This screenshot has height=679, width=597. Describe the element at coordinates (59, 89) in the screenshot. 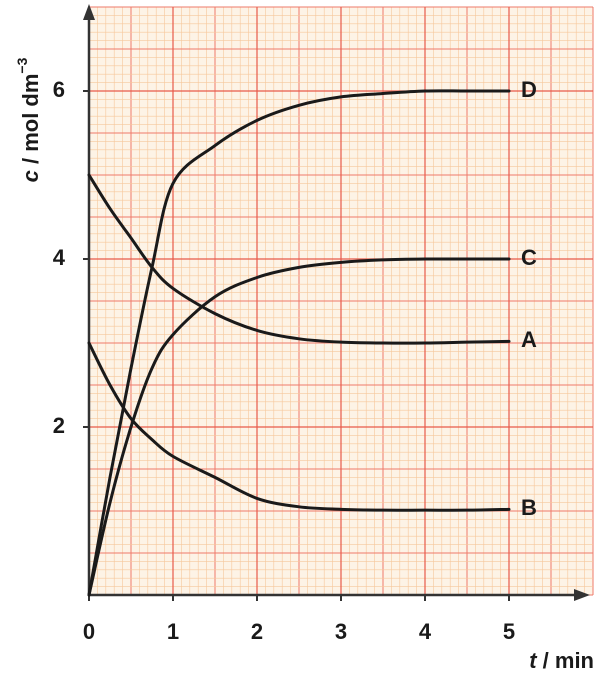

I see `y-tick-label: 6` at that location.